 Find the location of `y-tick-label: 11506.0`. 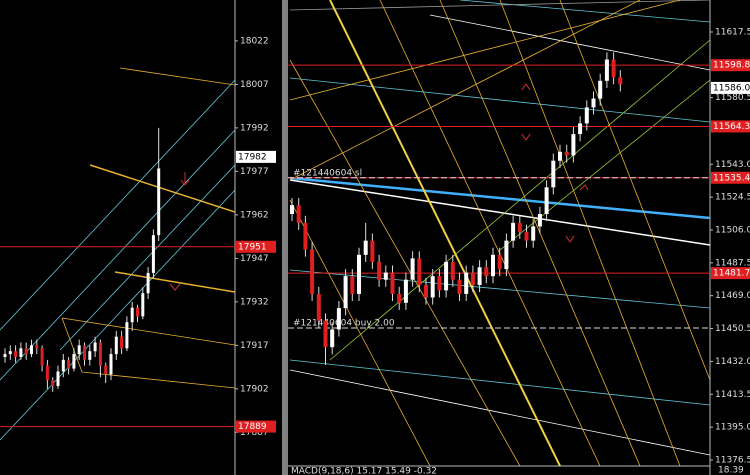

y-tick-label: 11506.0 is located at coordinates (732, 230).